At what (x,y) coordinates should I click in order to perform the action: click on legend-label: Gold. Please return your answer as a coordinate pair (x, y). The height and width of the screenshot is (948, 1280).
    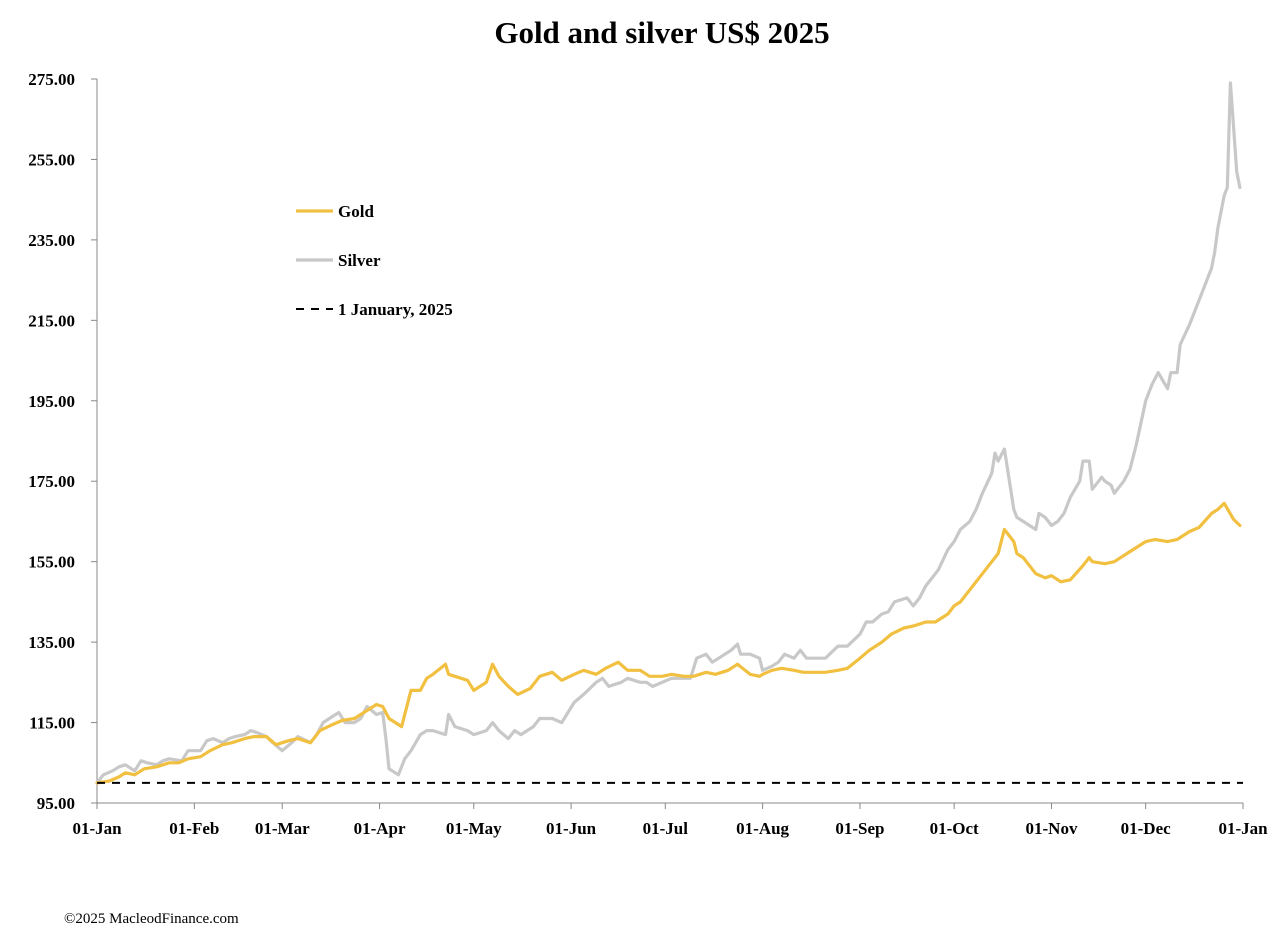
    Looking at the image, I should click on (356, 211).